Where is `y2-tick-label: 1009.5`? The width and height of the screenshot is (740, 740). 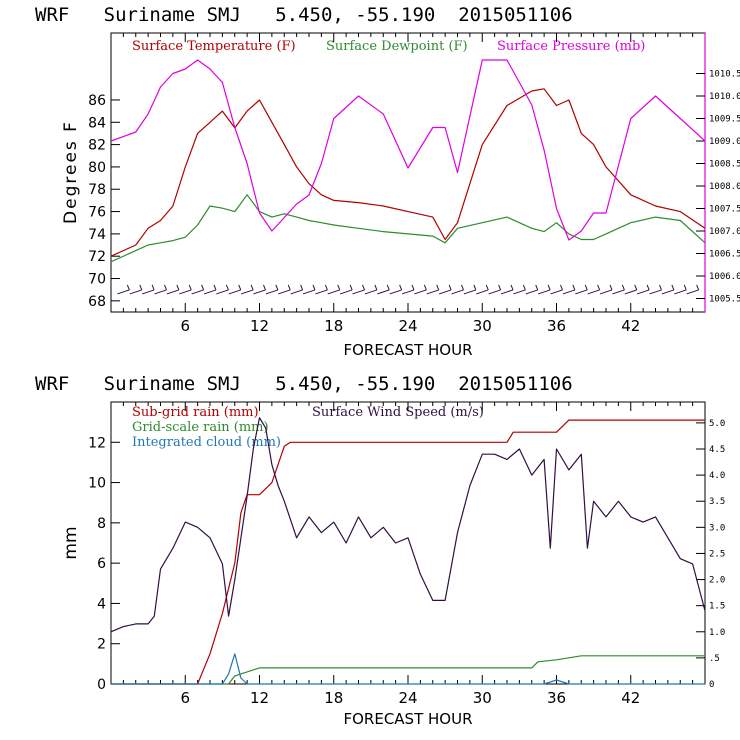
y2-tick-label: 1009.5 is located at coordinates (724, 120).